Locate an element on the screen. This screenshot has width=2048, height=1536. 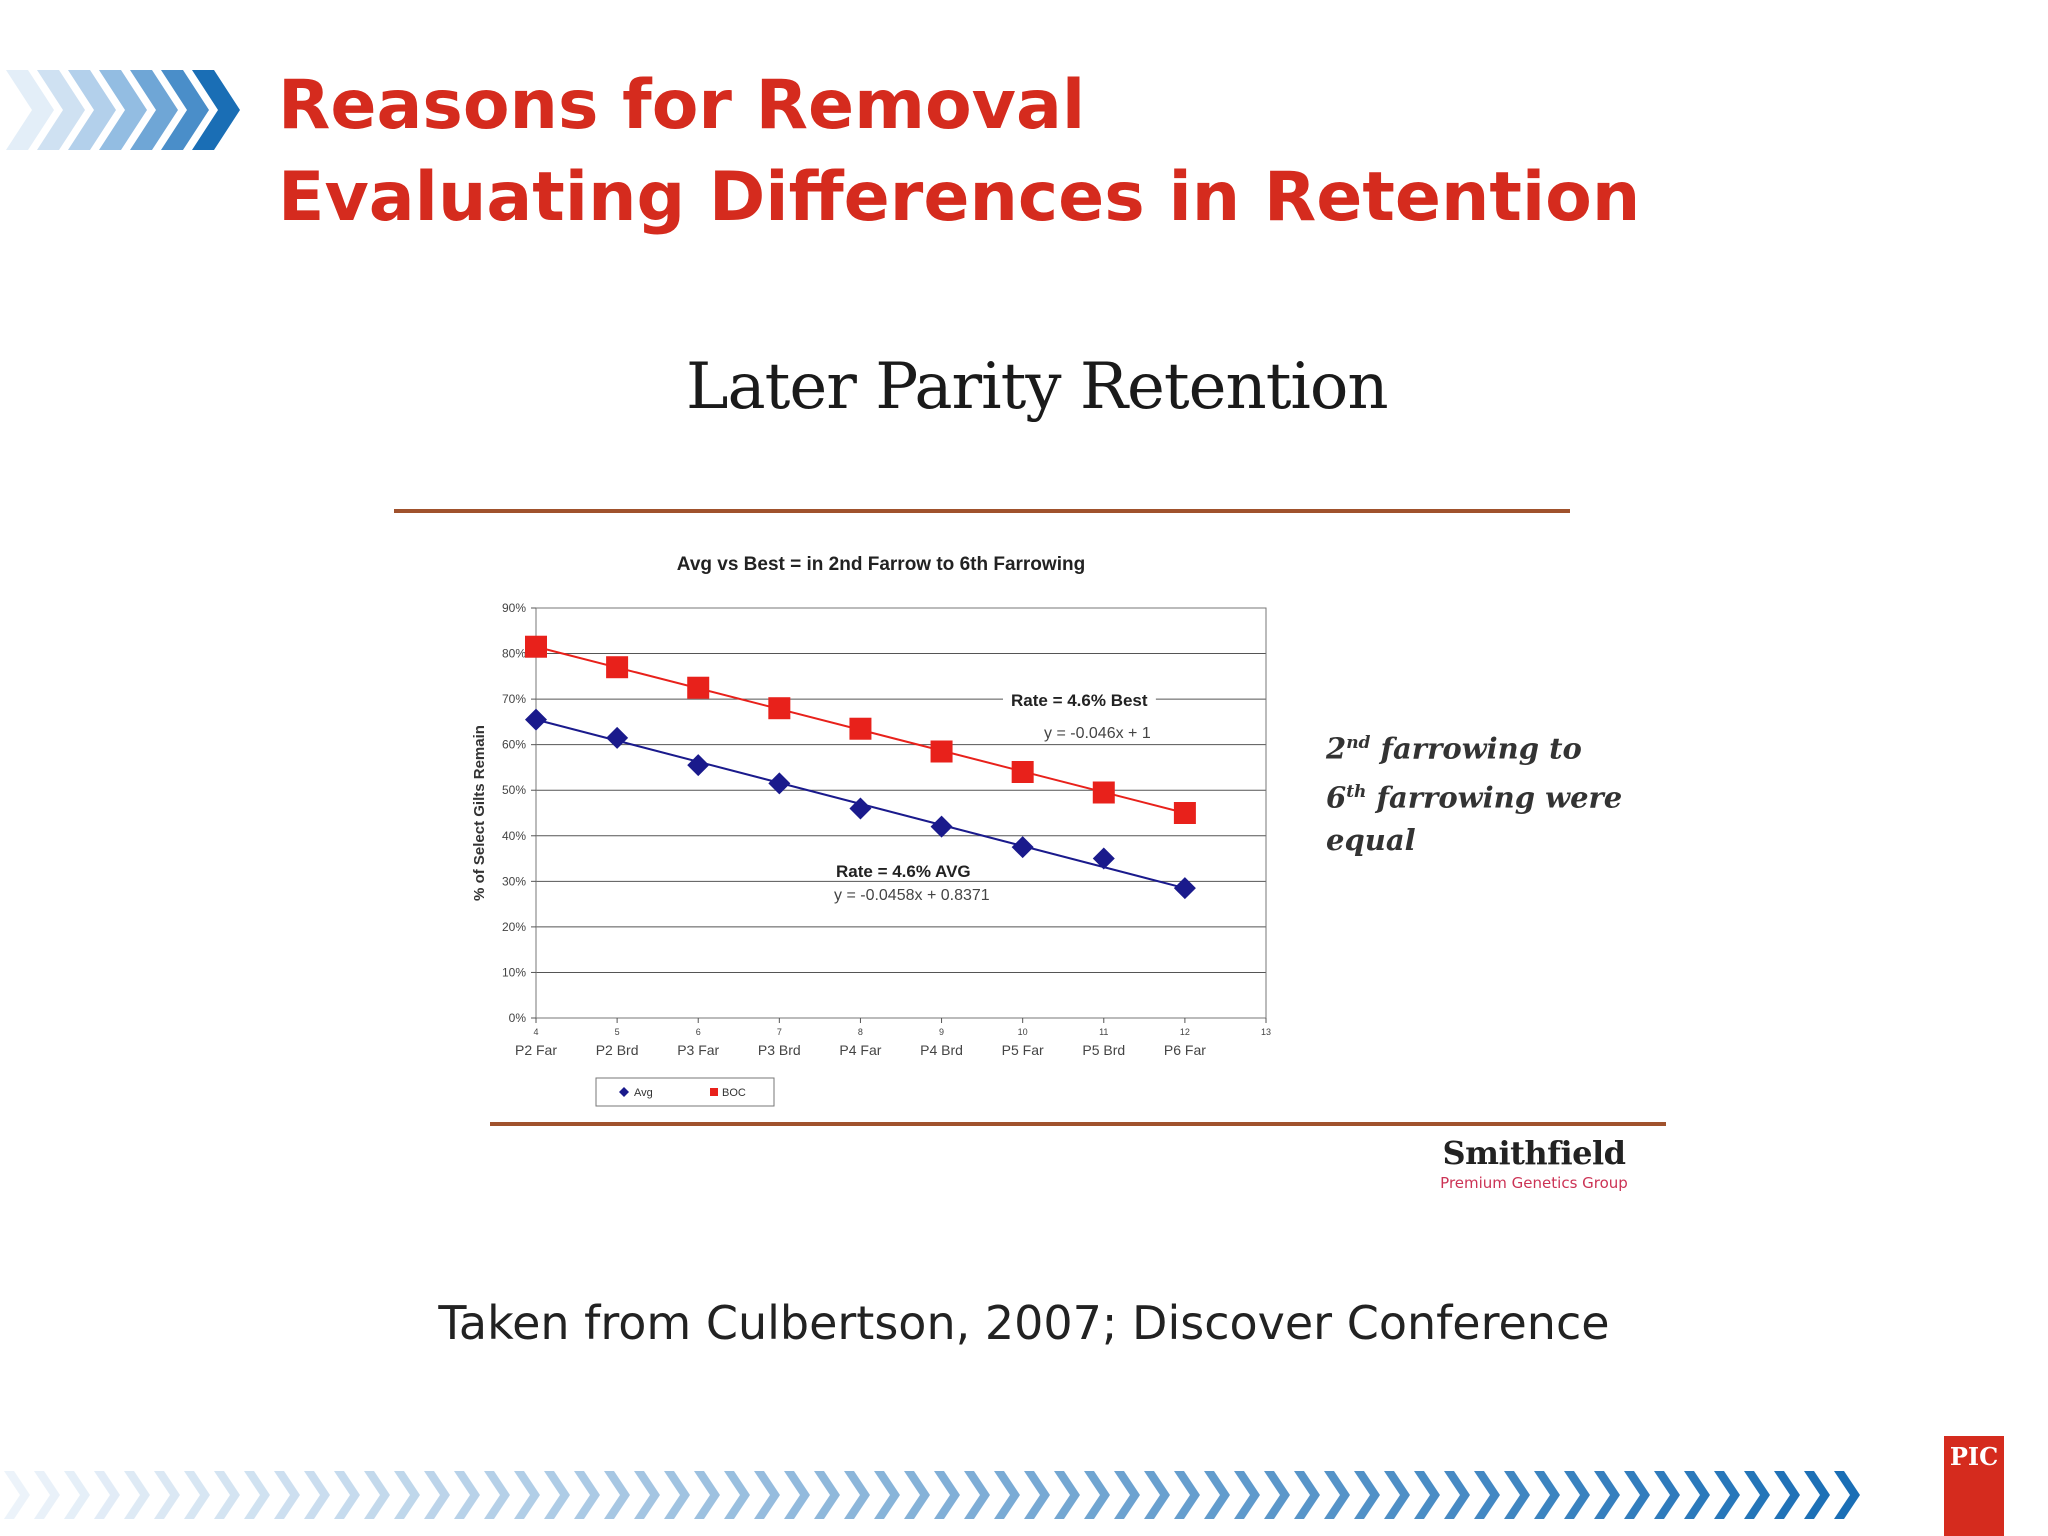
x-tick-label: 9 is located at coordinates (941, 1032).